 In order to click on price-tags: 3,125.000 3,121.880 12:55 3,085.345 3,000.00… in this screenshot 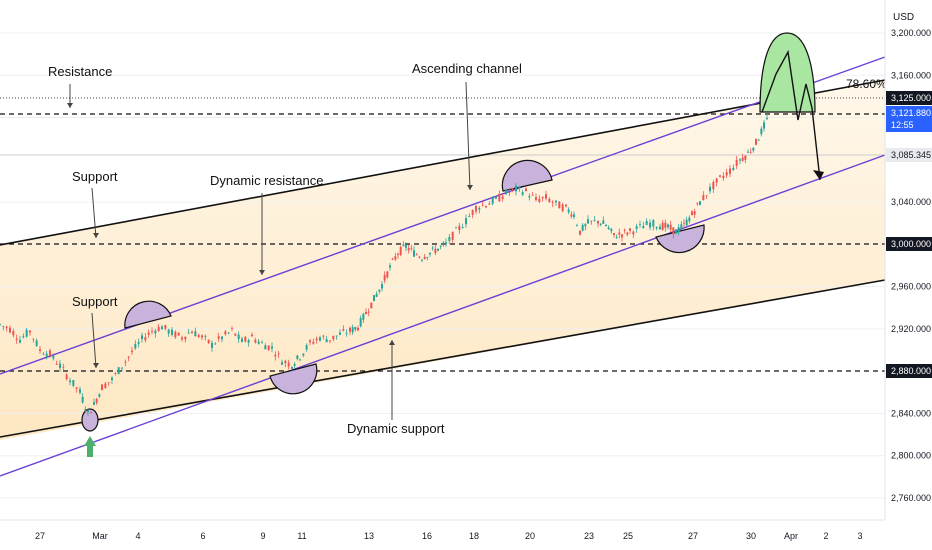, I will do `click(909, 234)`.